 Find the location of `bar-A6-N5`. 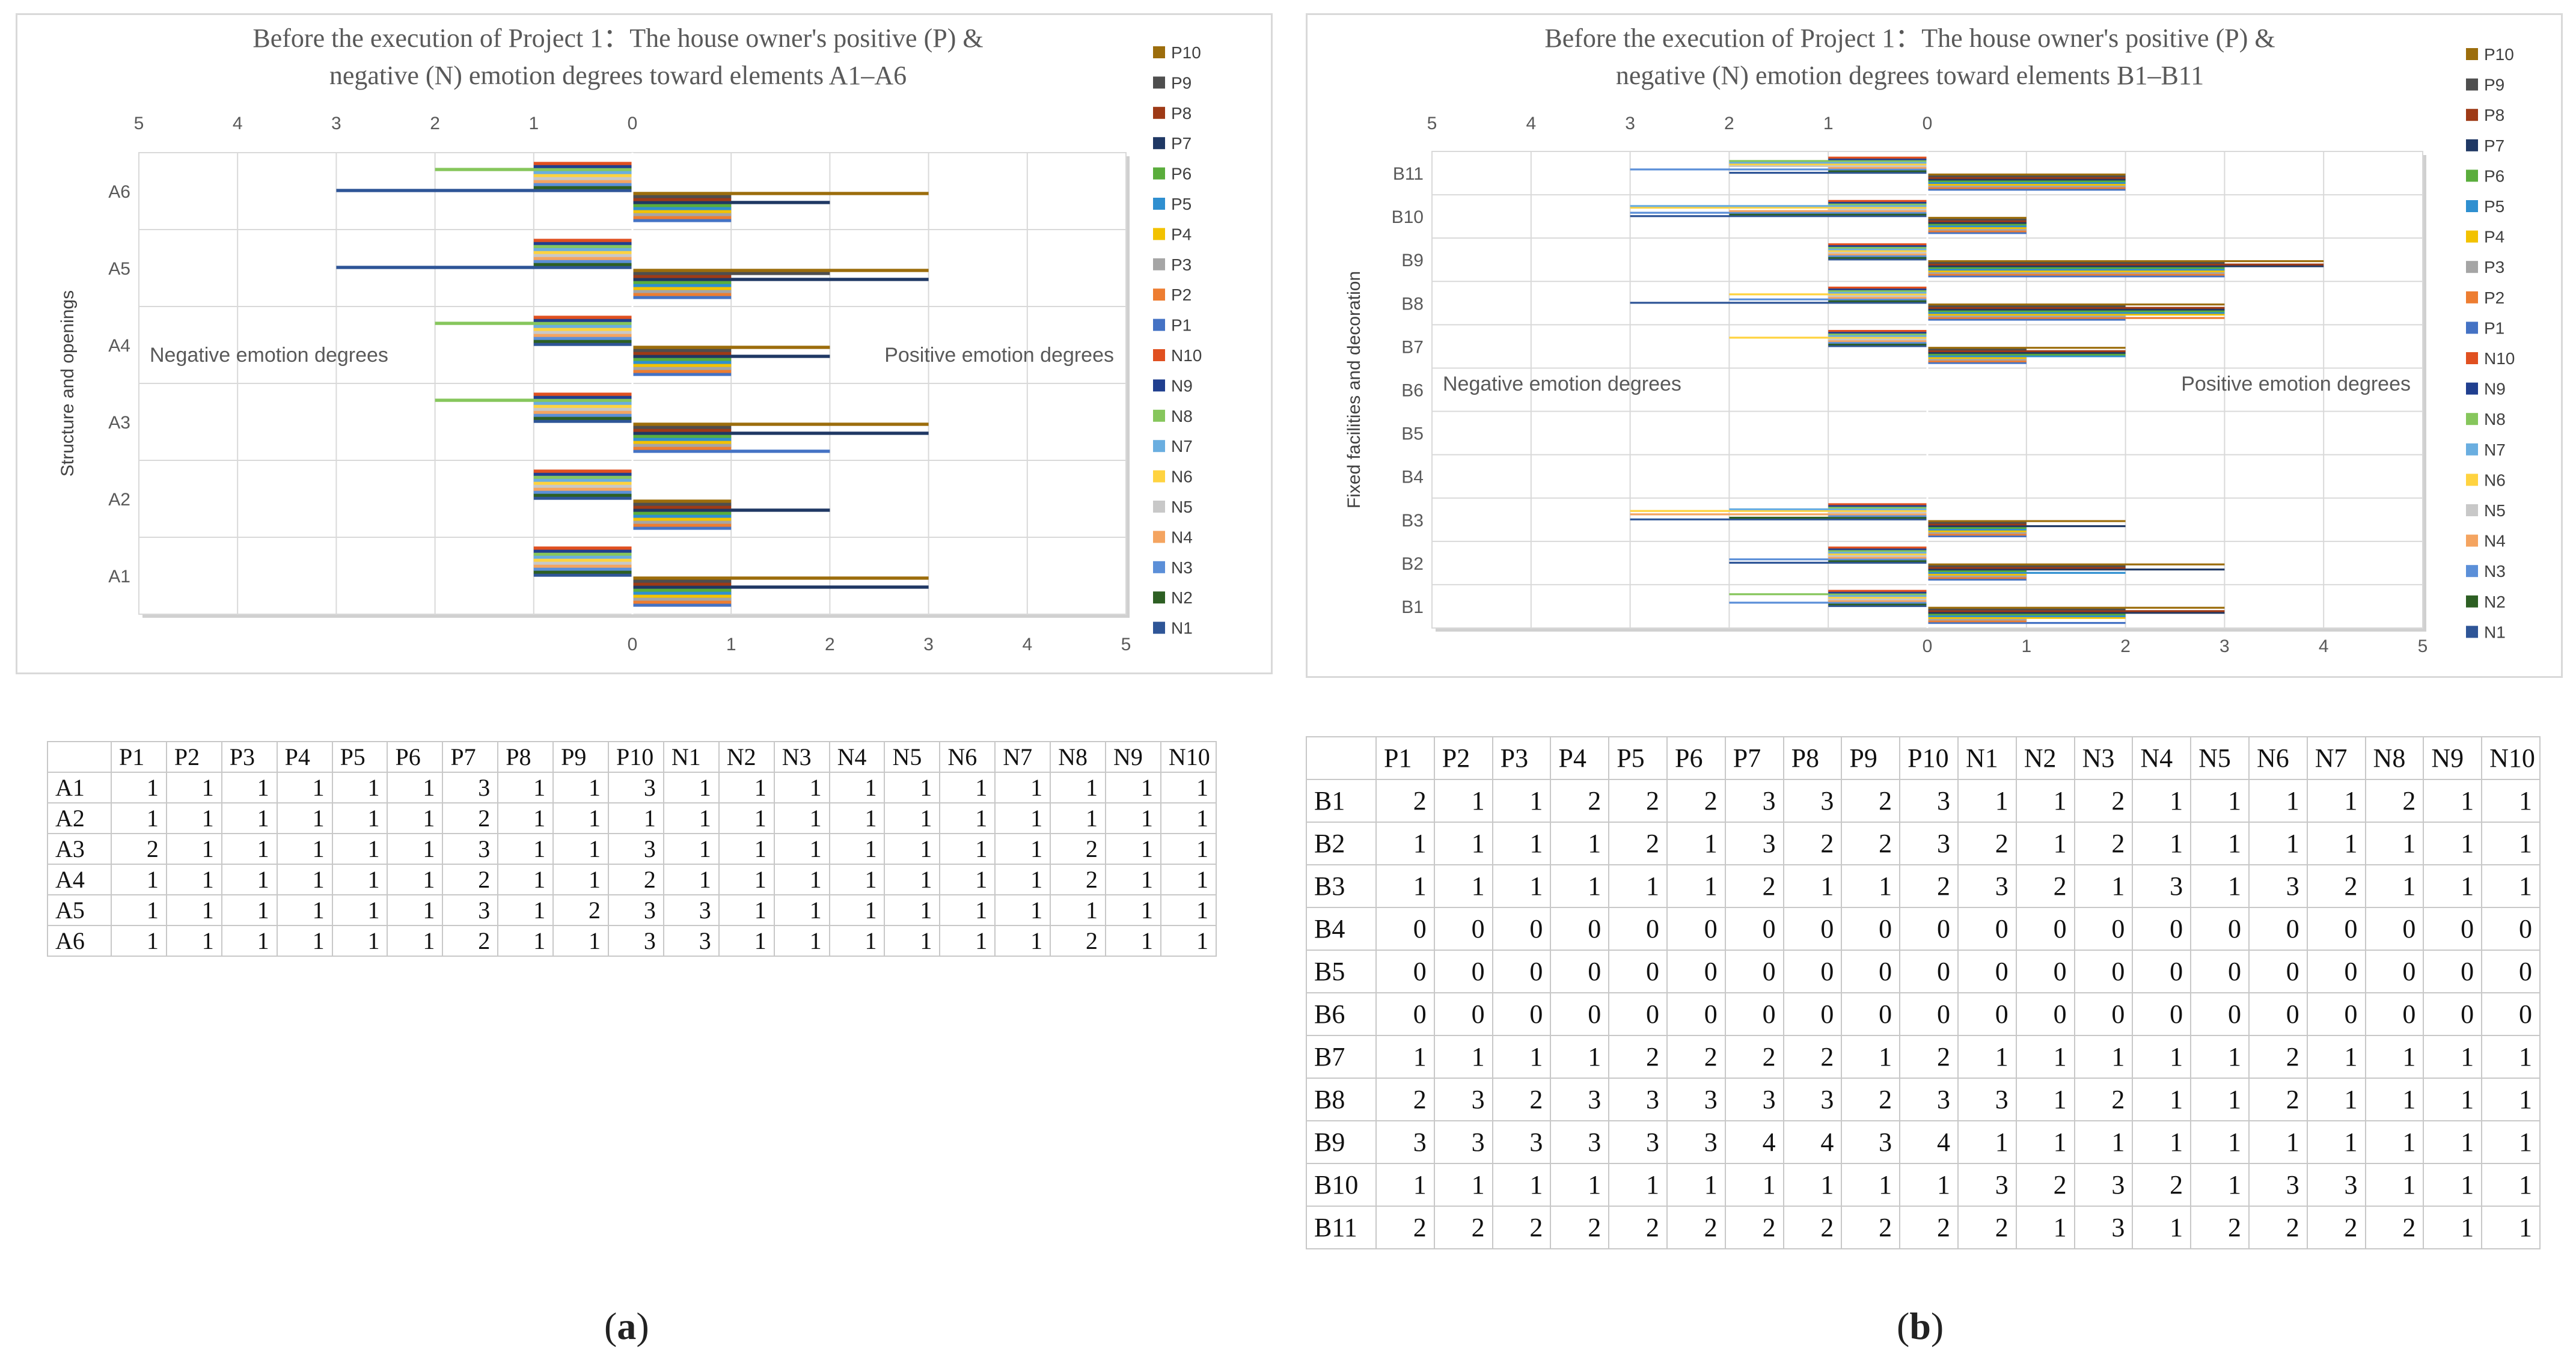

bar-A6-N5 is located at coordinates (582, 178).